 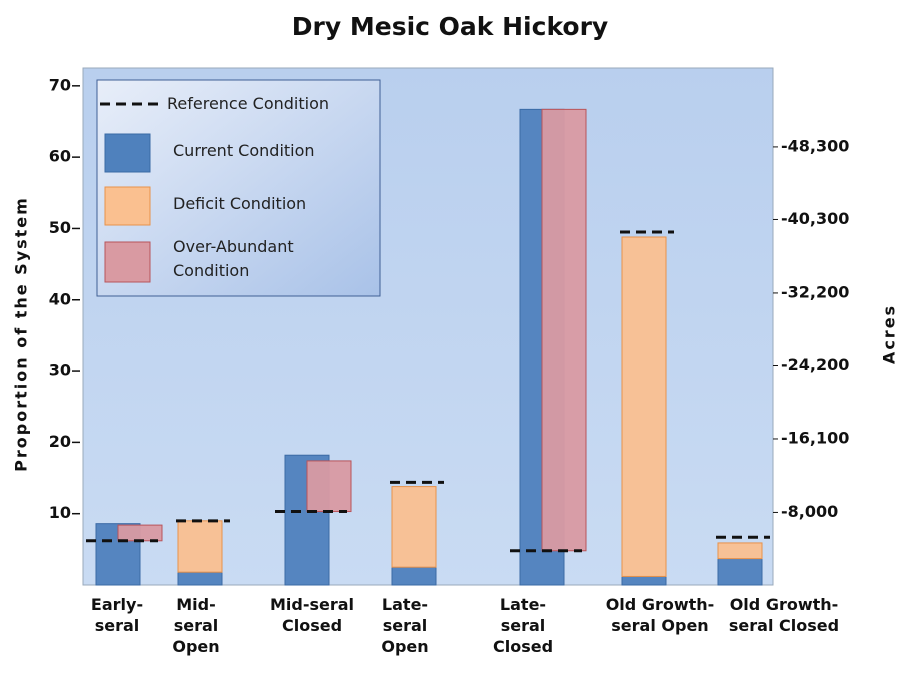 I want to click on y2-tick-label: -32,200, so click(x=815, y=291).